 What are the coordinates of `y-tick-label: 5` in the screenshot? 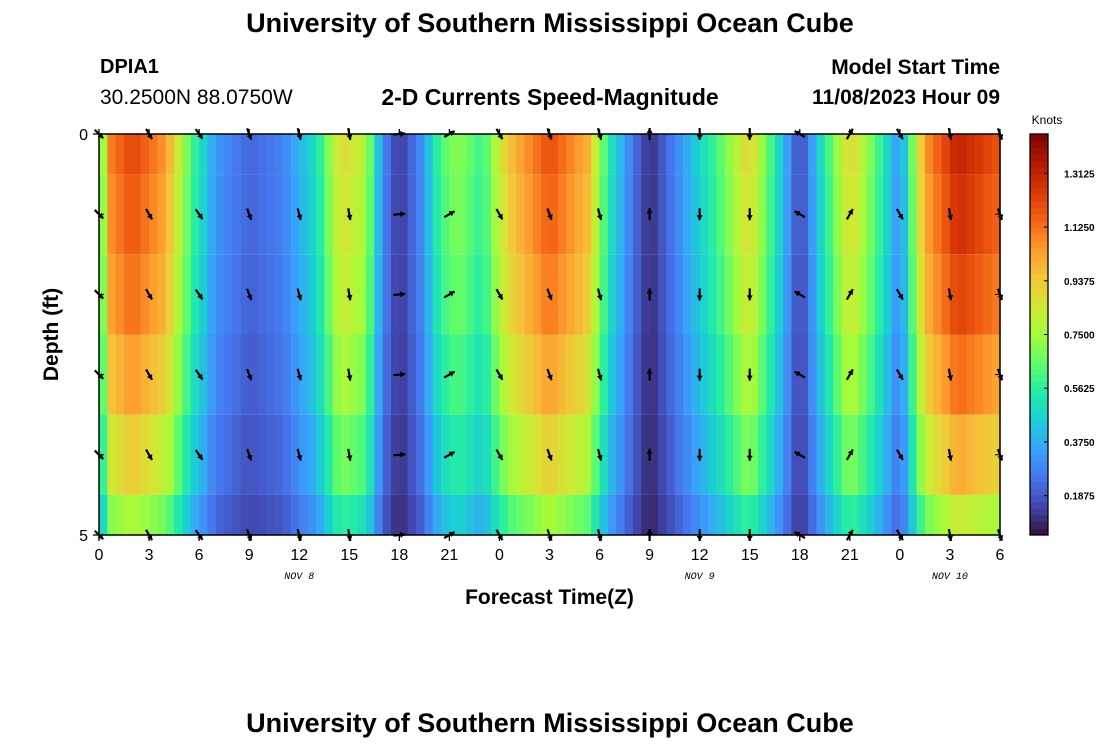 It's located at (83, 536).